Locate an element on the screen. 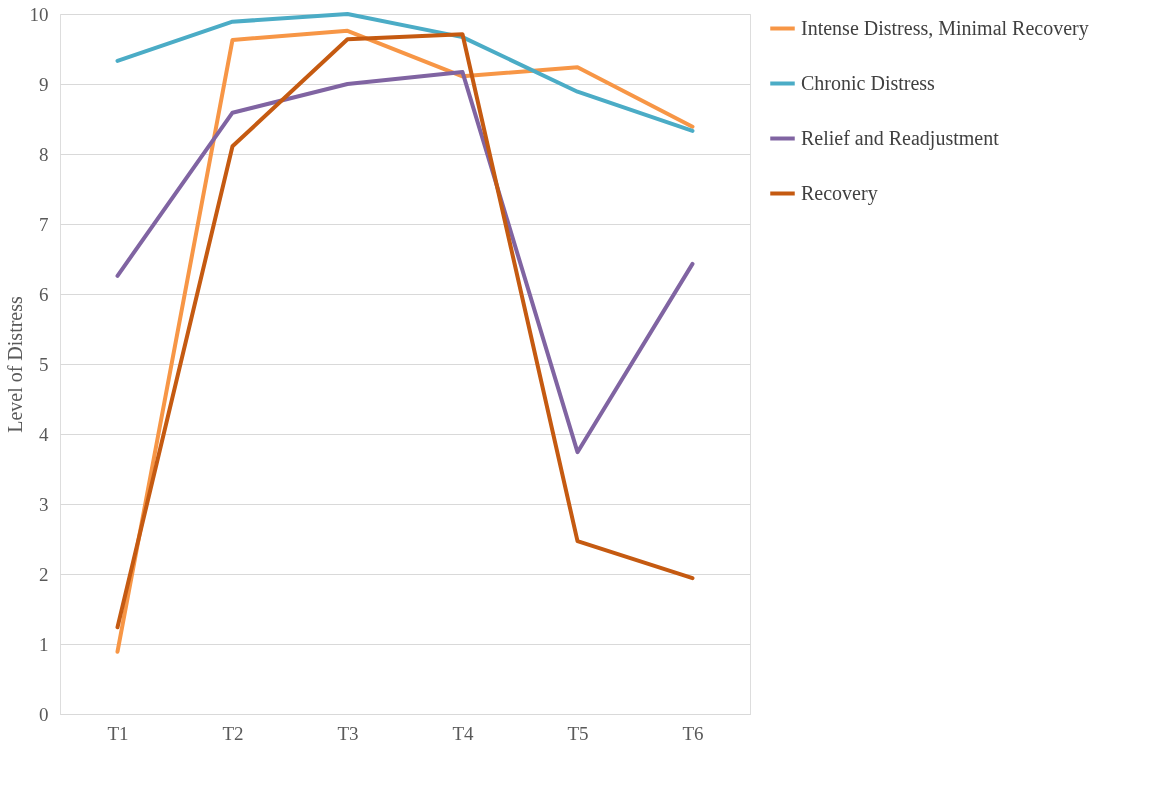 The image size is (1168, 792). x-tick-label: T6 is located at coordinates (693, 733).